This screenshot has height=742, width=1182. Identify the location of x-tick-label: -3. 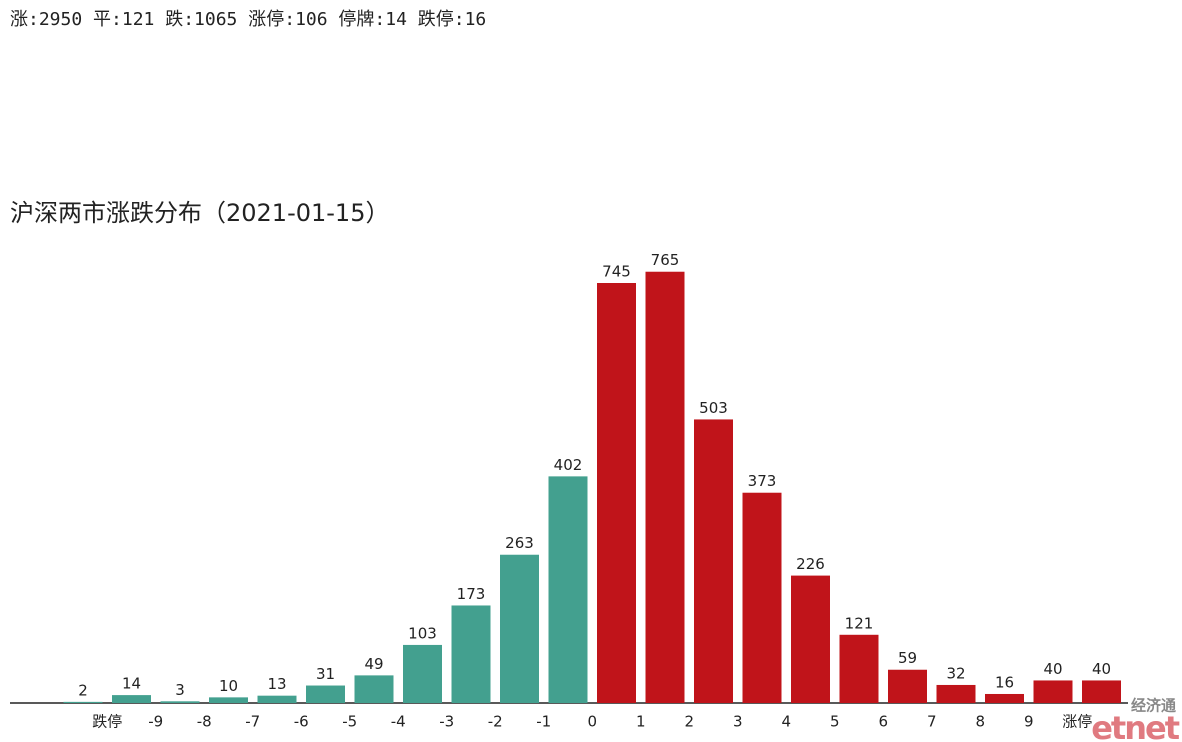
(446, 722).